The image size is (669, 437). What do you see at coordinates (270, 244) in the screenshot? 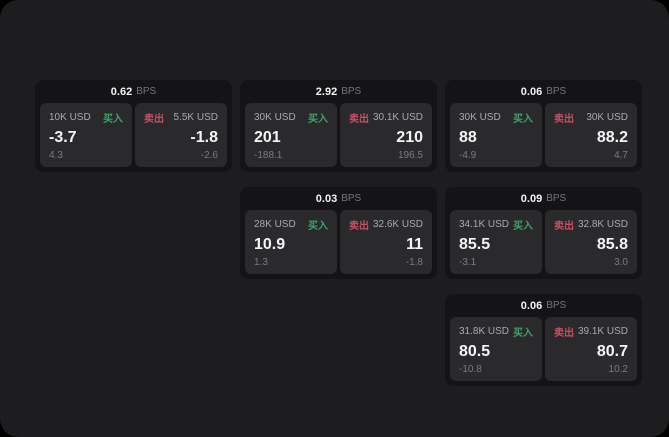
I see `buy-price: 10.9` at bounding box center [270, 244].